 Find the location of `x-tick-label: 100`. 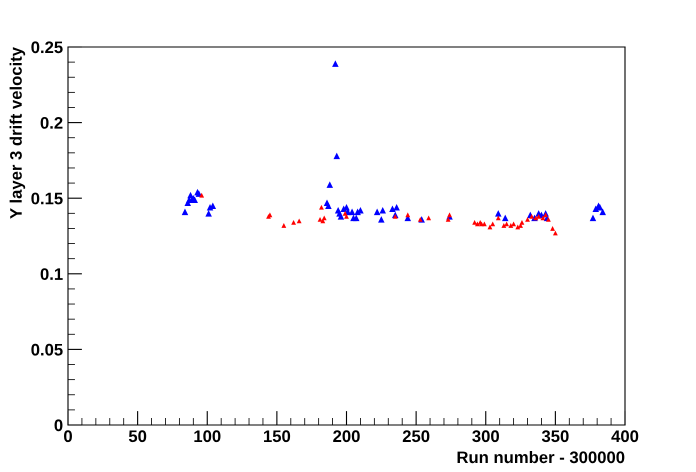

x-tick-label: 100 is located at coordinates (207, 436).